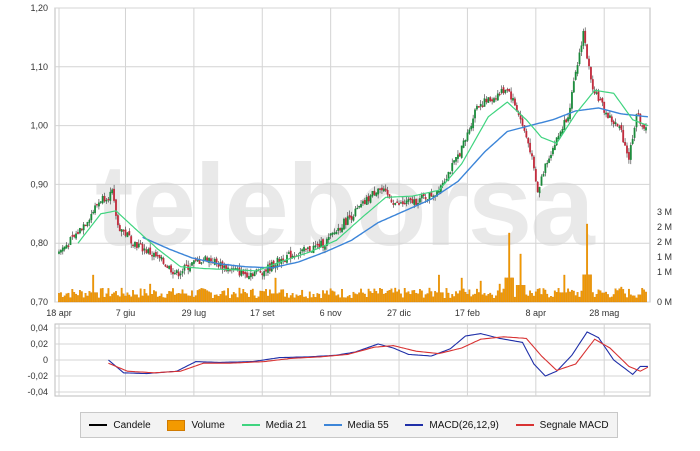 This screenshot has width=700, height=451. I want to click on date-tick-label: 8 apr, so click(536, 313).